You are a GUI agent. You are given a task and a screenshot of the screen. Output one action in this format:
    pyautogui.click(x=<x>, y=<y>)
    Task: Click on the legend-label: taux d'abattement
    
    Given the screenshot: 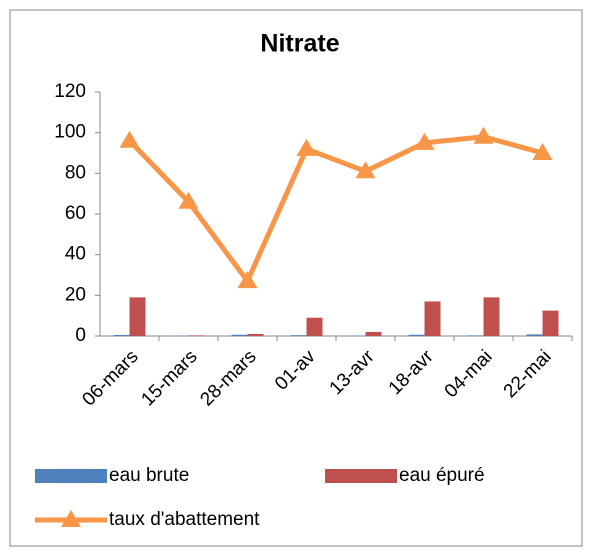 What is the action you would take?
    pyautogui.click(x=184, y=519)
    